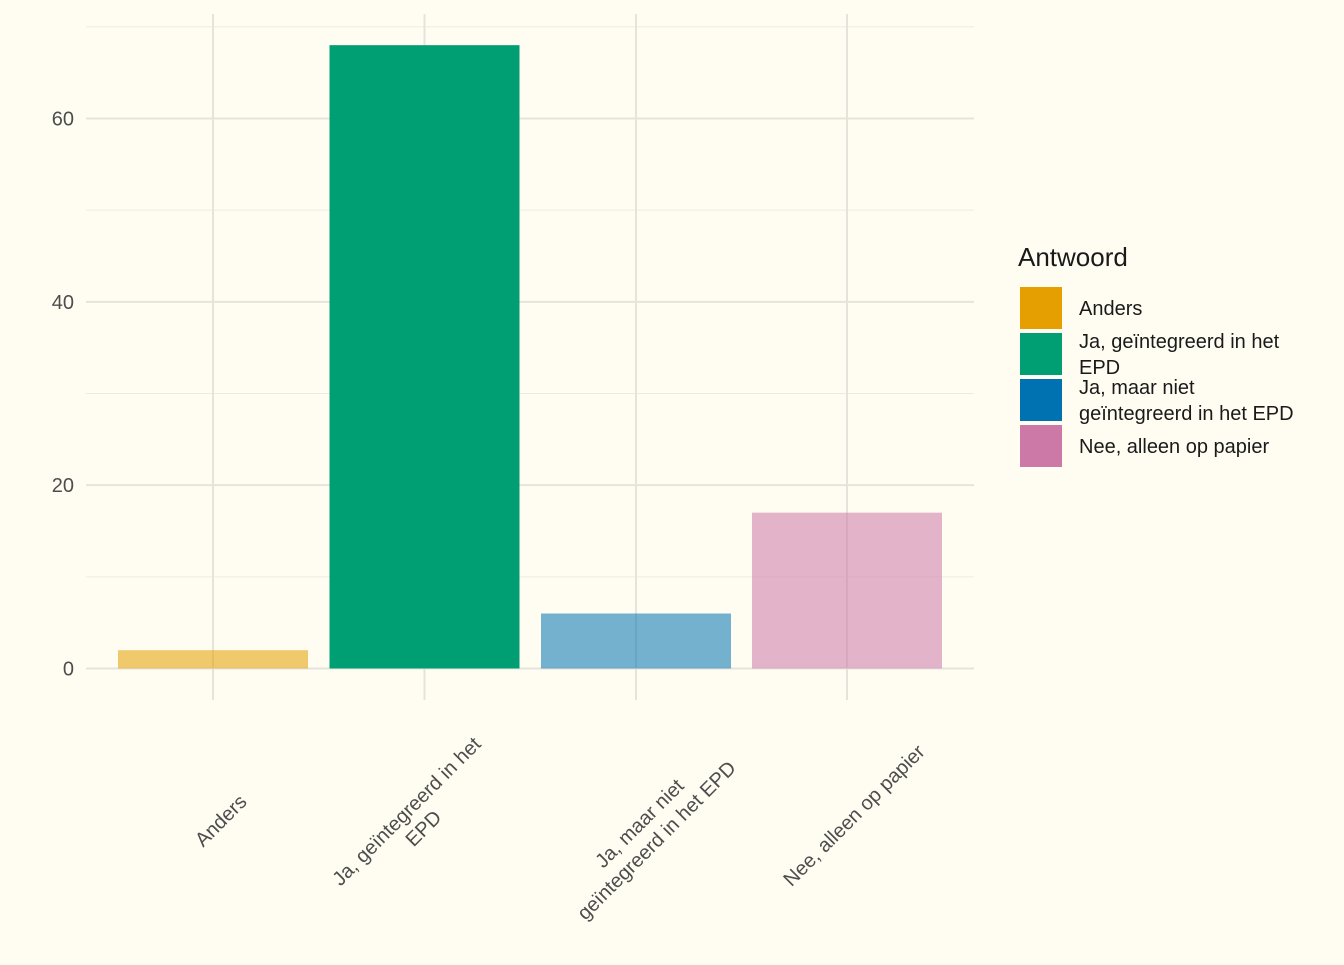  What do you see at coordinates (1179, 355) in the screenshot?
I see `legend-label: Ja, geïntegreerd in het EPD` at bounding box center [1179, 355].